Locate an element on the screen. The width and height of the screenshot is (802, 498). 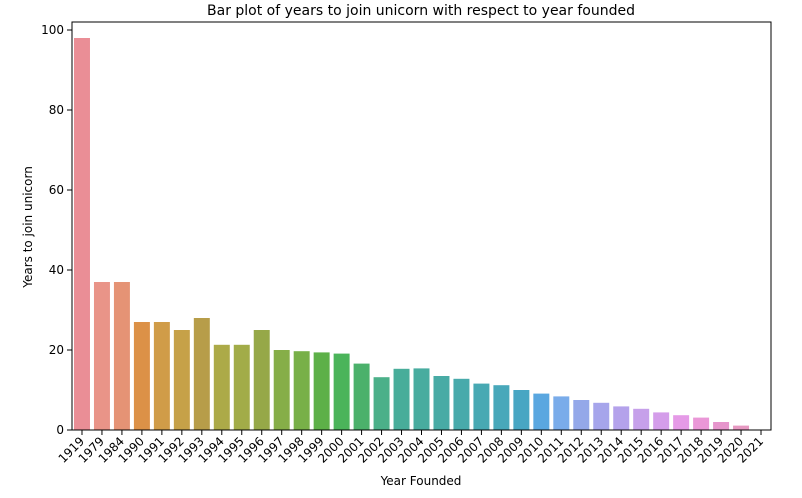
bar-2001 is located at coordinates (361, 396).